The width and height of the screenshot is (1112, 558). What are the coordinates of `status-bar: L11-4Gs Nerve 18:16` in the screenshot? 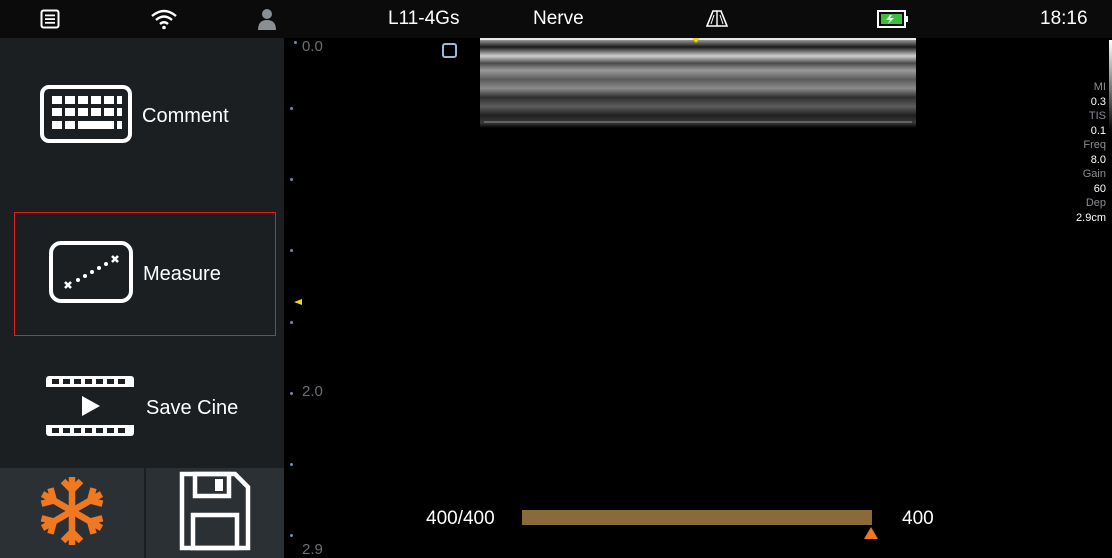 It's located at (556, 19).